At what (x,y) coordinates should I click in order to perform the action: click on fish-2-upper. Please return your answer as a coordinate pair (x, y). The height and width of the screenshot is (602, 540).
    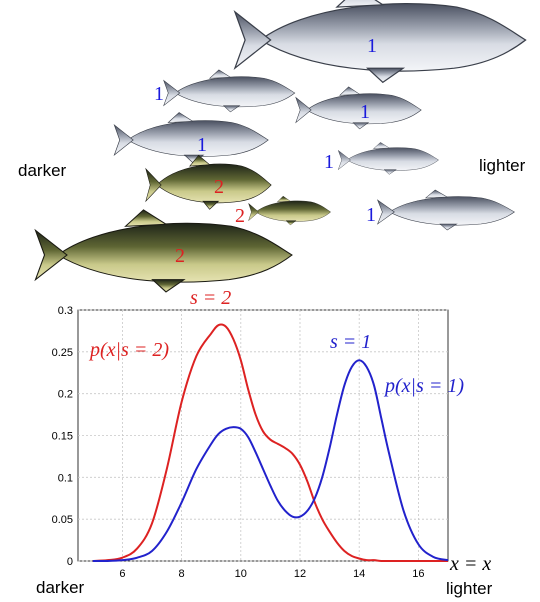
    Looking at the image, I should click on (208, 182).